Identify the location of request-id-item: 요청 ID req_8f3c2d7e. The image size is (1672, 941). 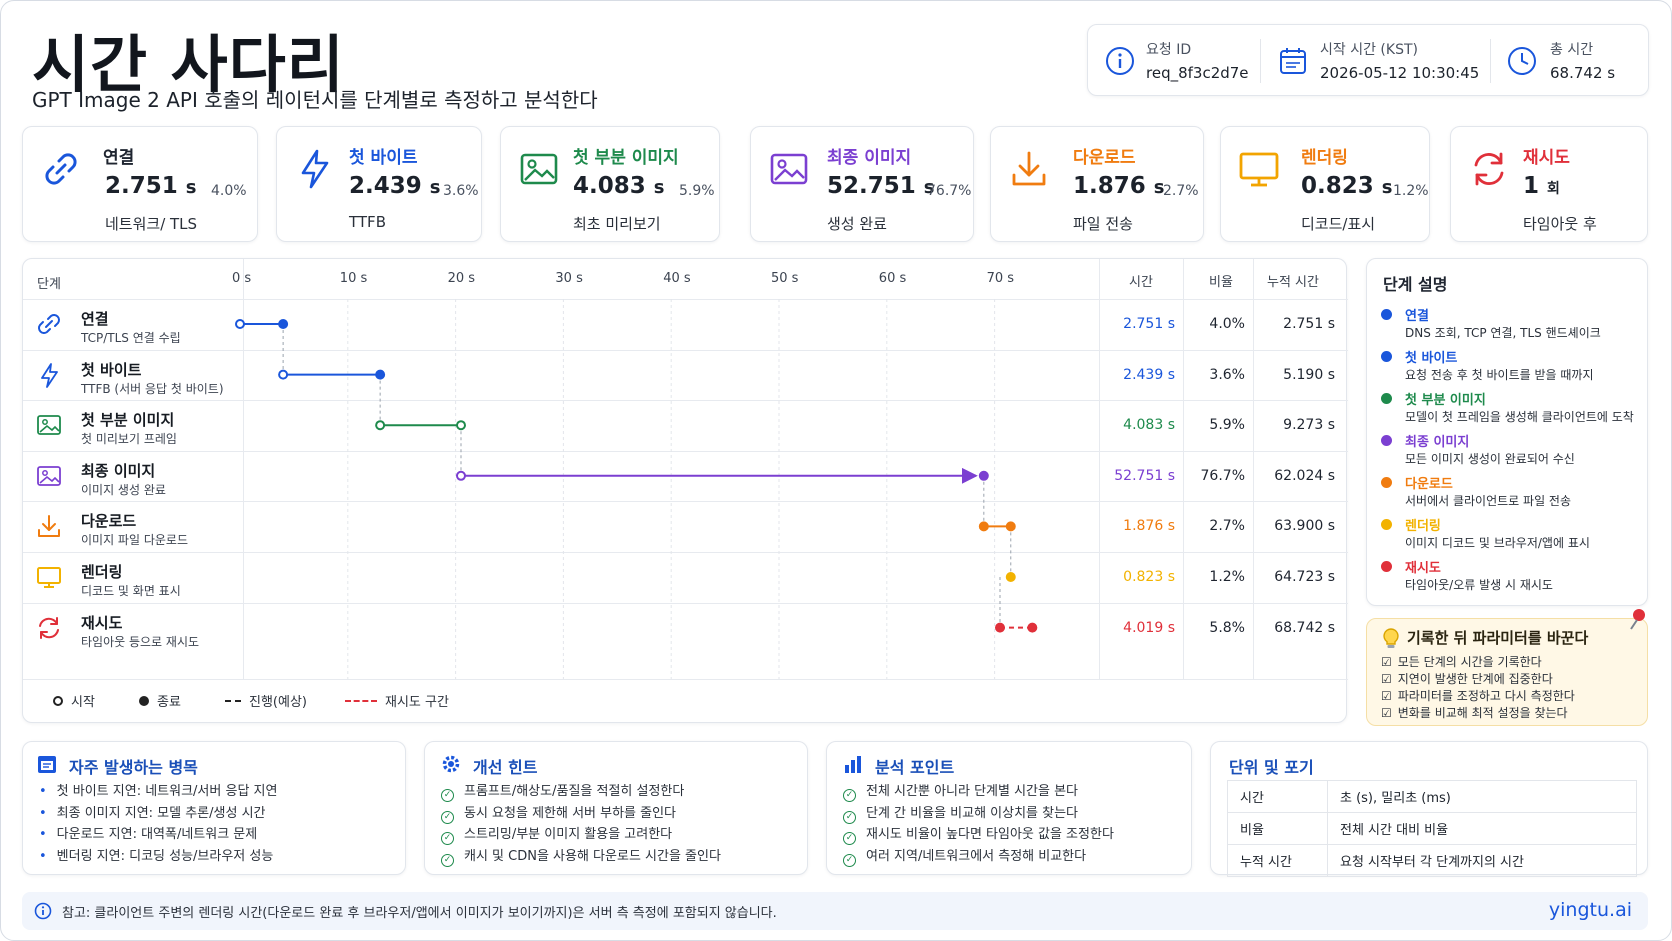
(1176, 60).